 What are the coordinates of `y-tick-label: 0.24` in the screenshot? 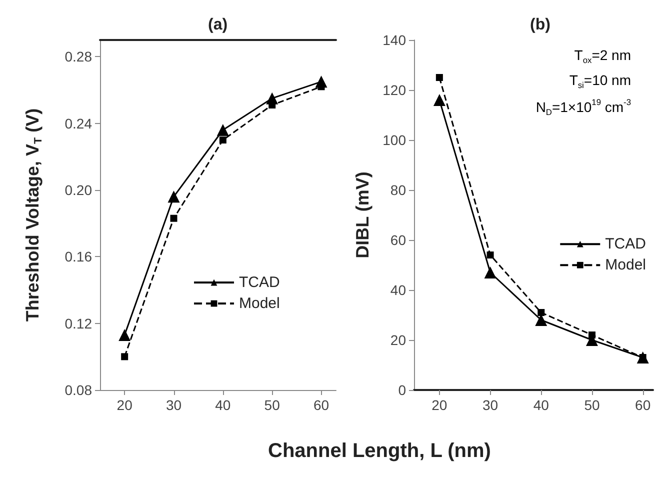 It's located at (78, 123).